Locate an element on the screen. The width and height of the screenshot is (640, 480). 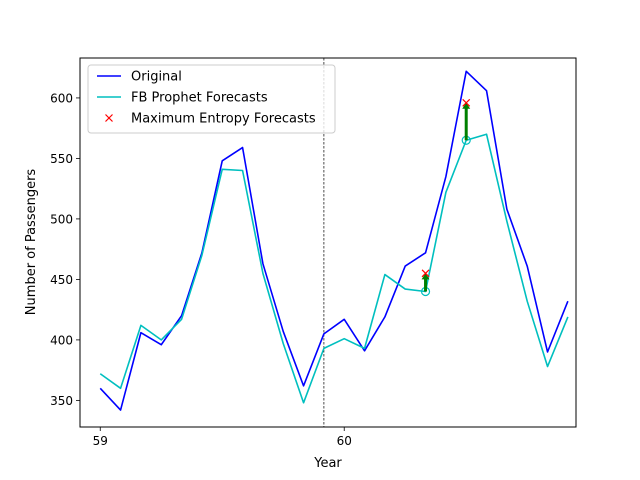
y-tick-label-3: 500 is located at coordinates (61, 219).